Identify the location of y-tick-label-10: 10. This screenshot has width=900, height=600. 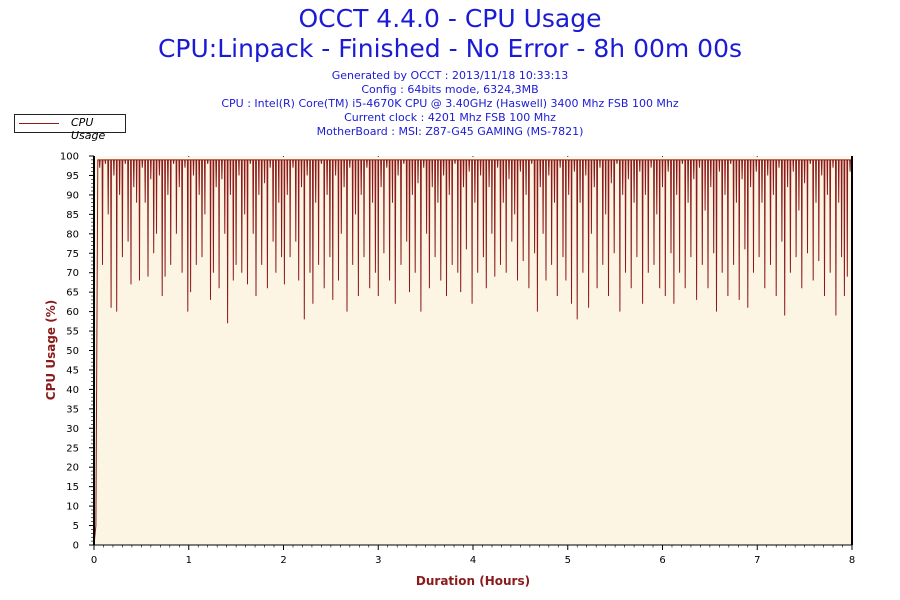
(72, 507).